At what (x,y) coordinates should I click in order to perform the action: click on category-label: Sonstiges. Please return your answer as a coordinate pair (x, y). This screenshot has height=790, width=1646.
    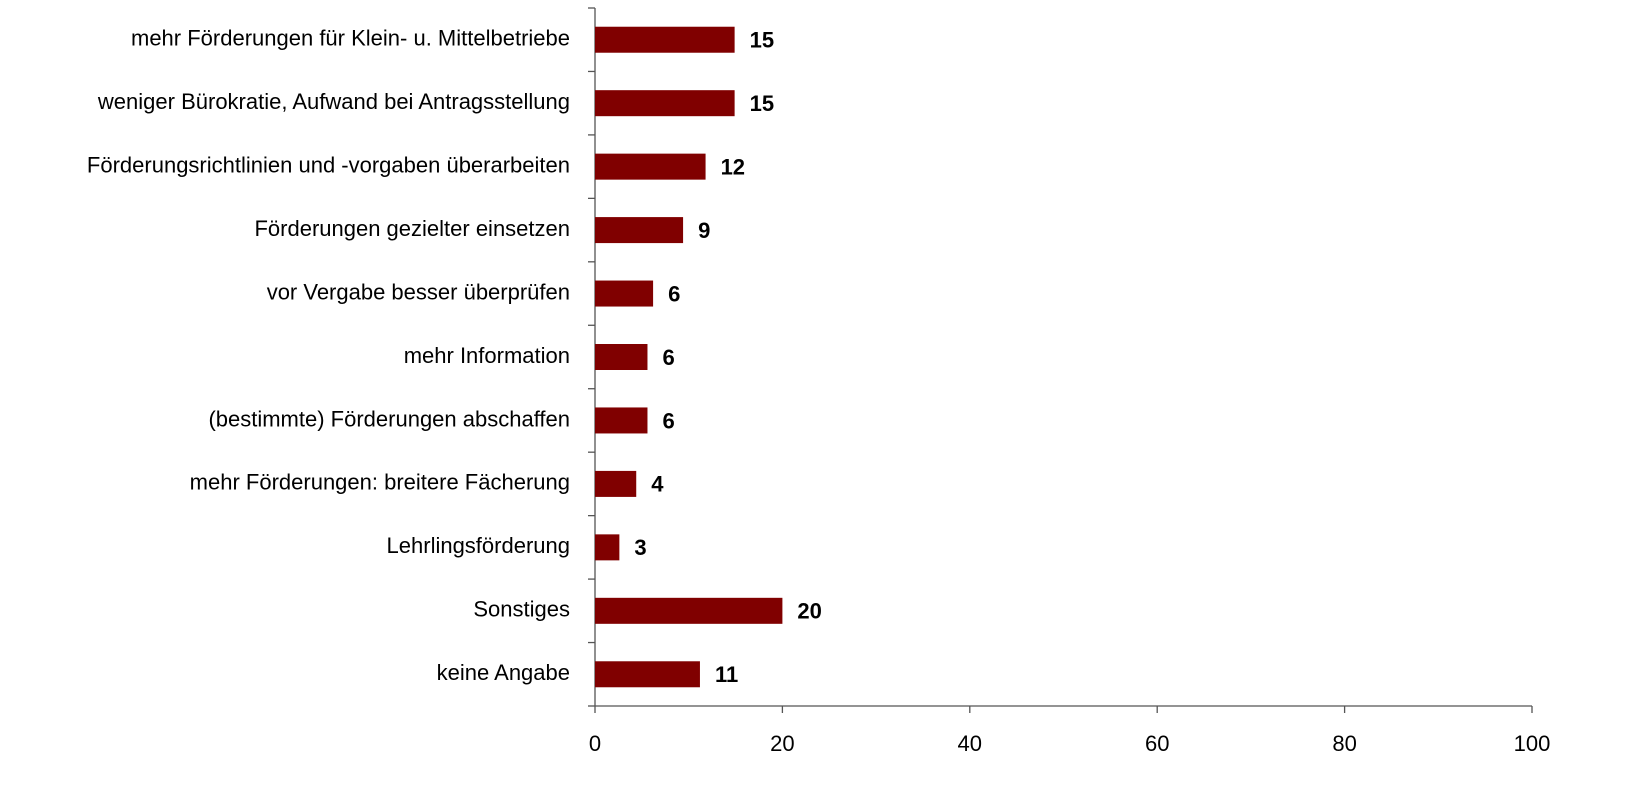
    Looking at the image, I should click on (521, 609).